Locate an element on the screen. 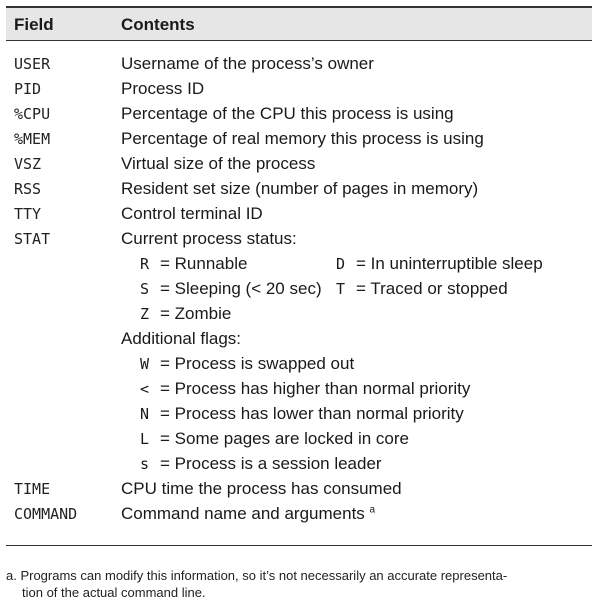 The height and width of the screenshot is (603, 600). status-code: D is located at coordinates (341, 264).